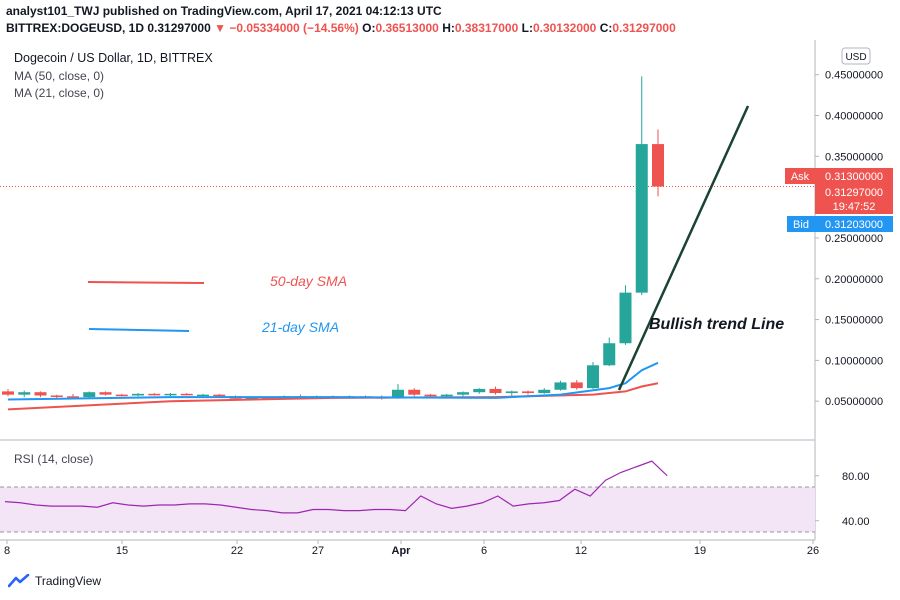  I want to click on ask-value: 0.31300000, so click(854, 177).